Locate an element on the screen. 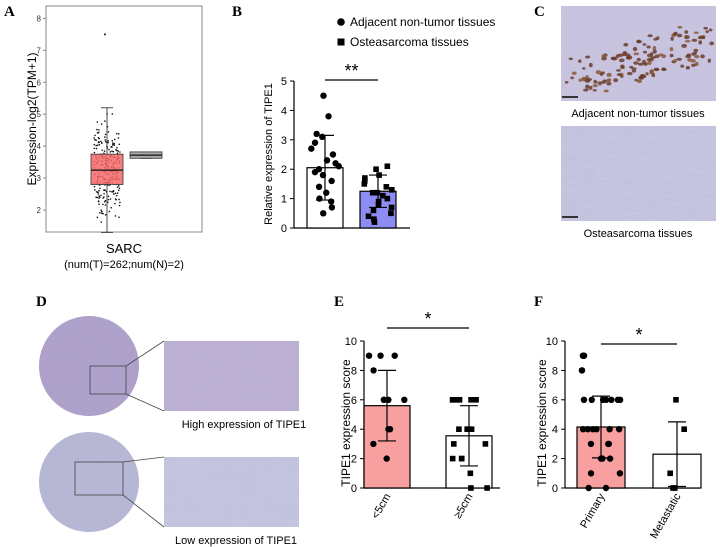  y-tick-label-f: 4 is located at coordinates (555, 430).